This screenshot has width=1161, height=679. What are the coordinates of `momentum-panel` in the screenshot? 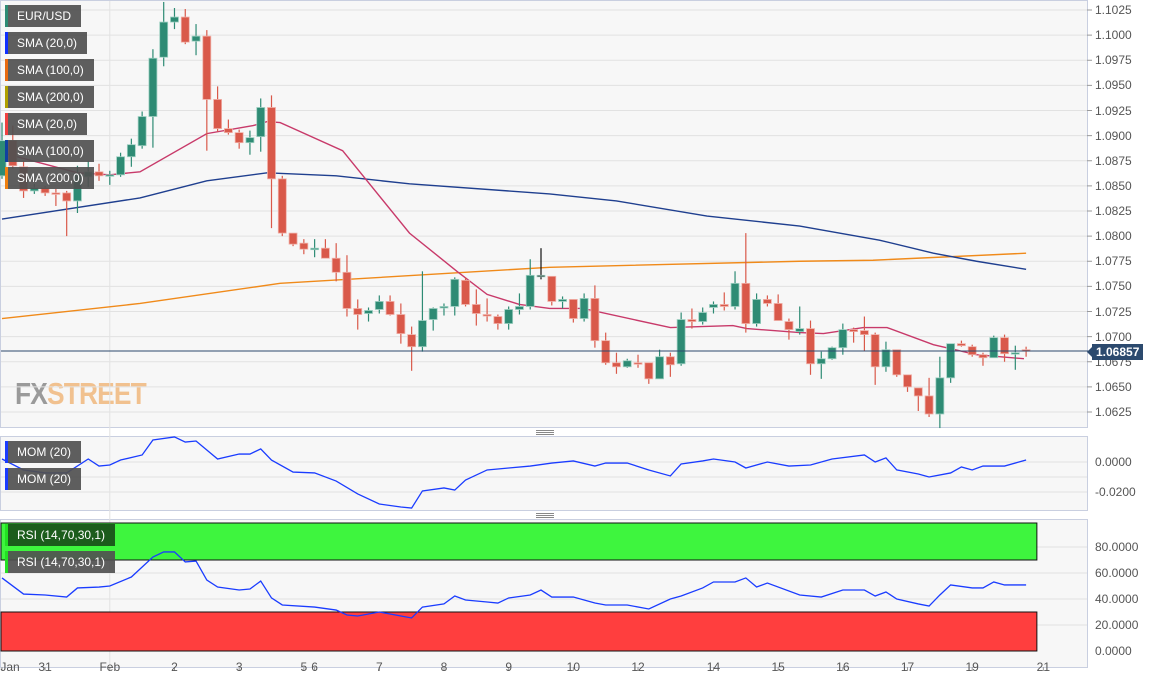 It's located at (544, 473).